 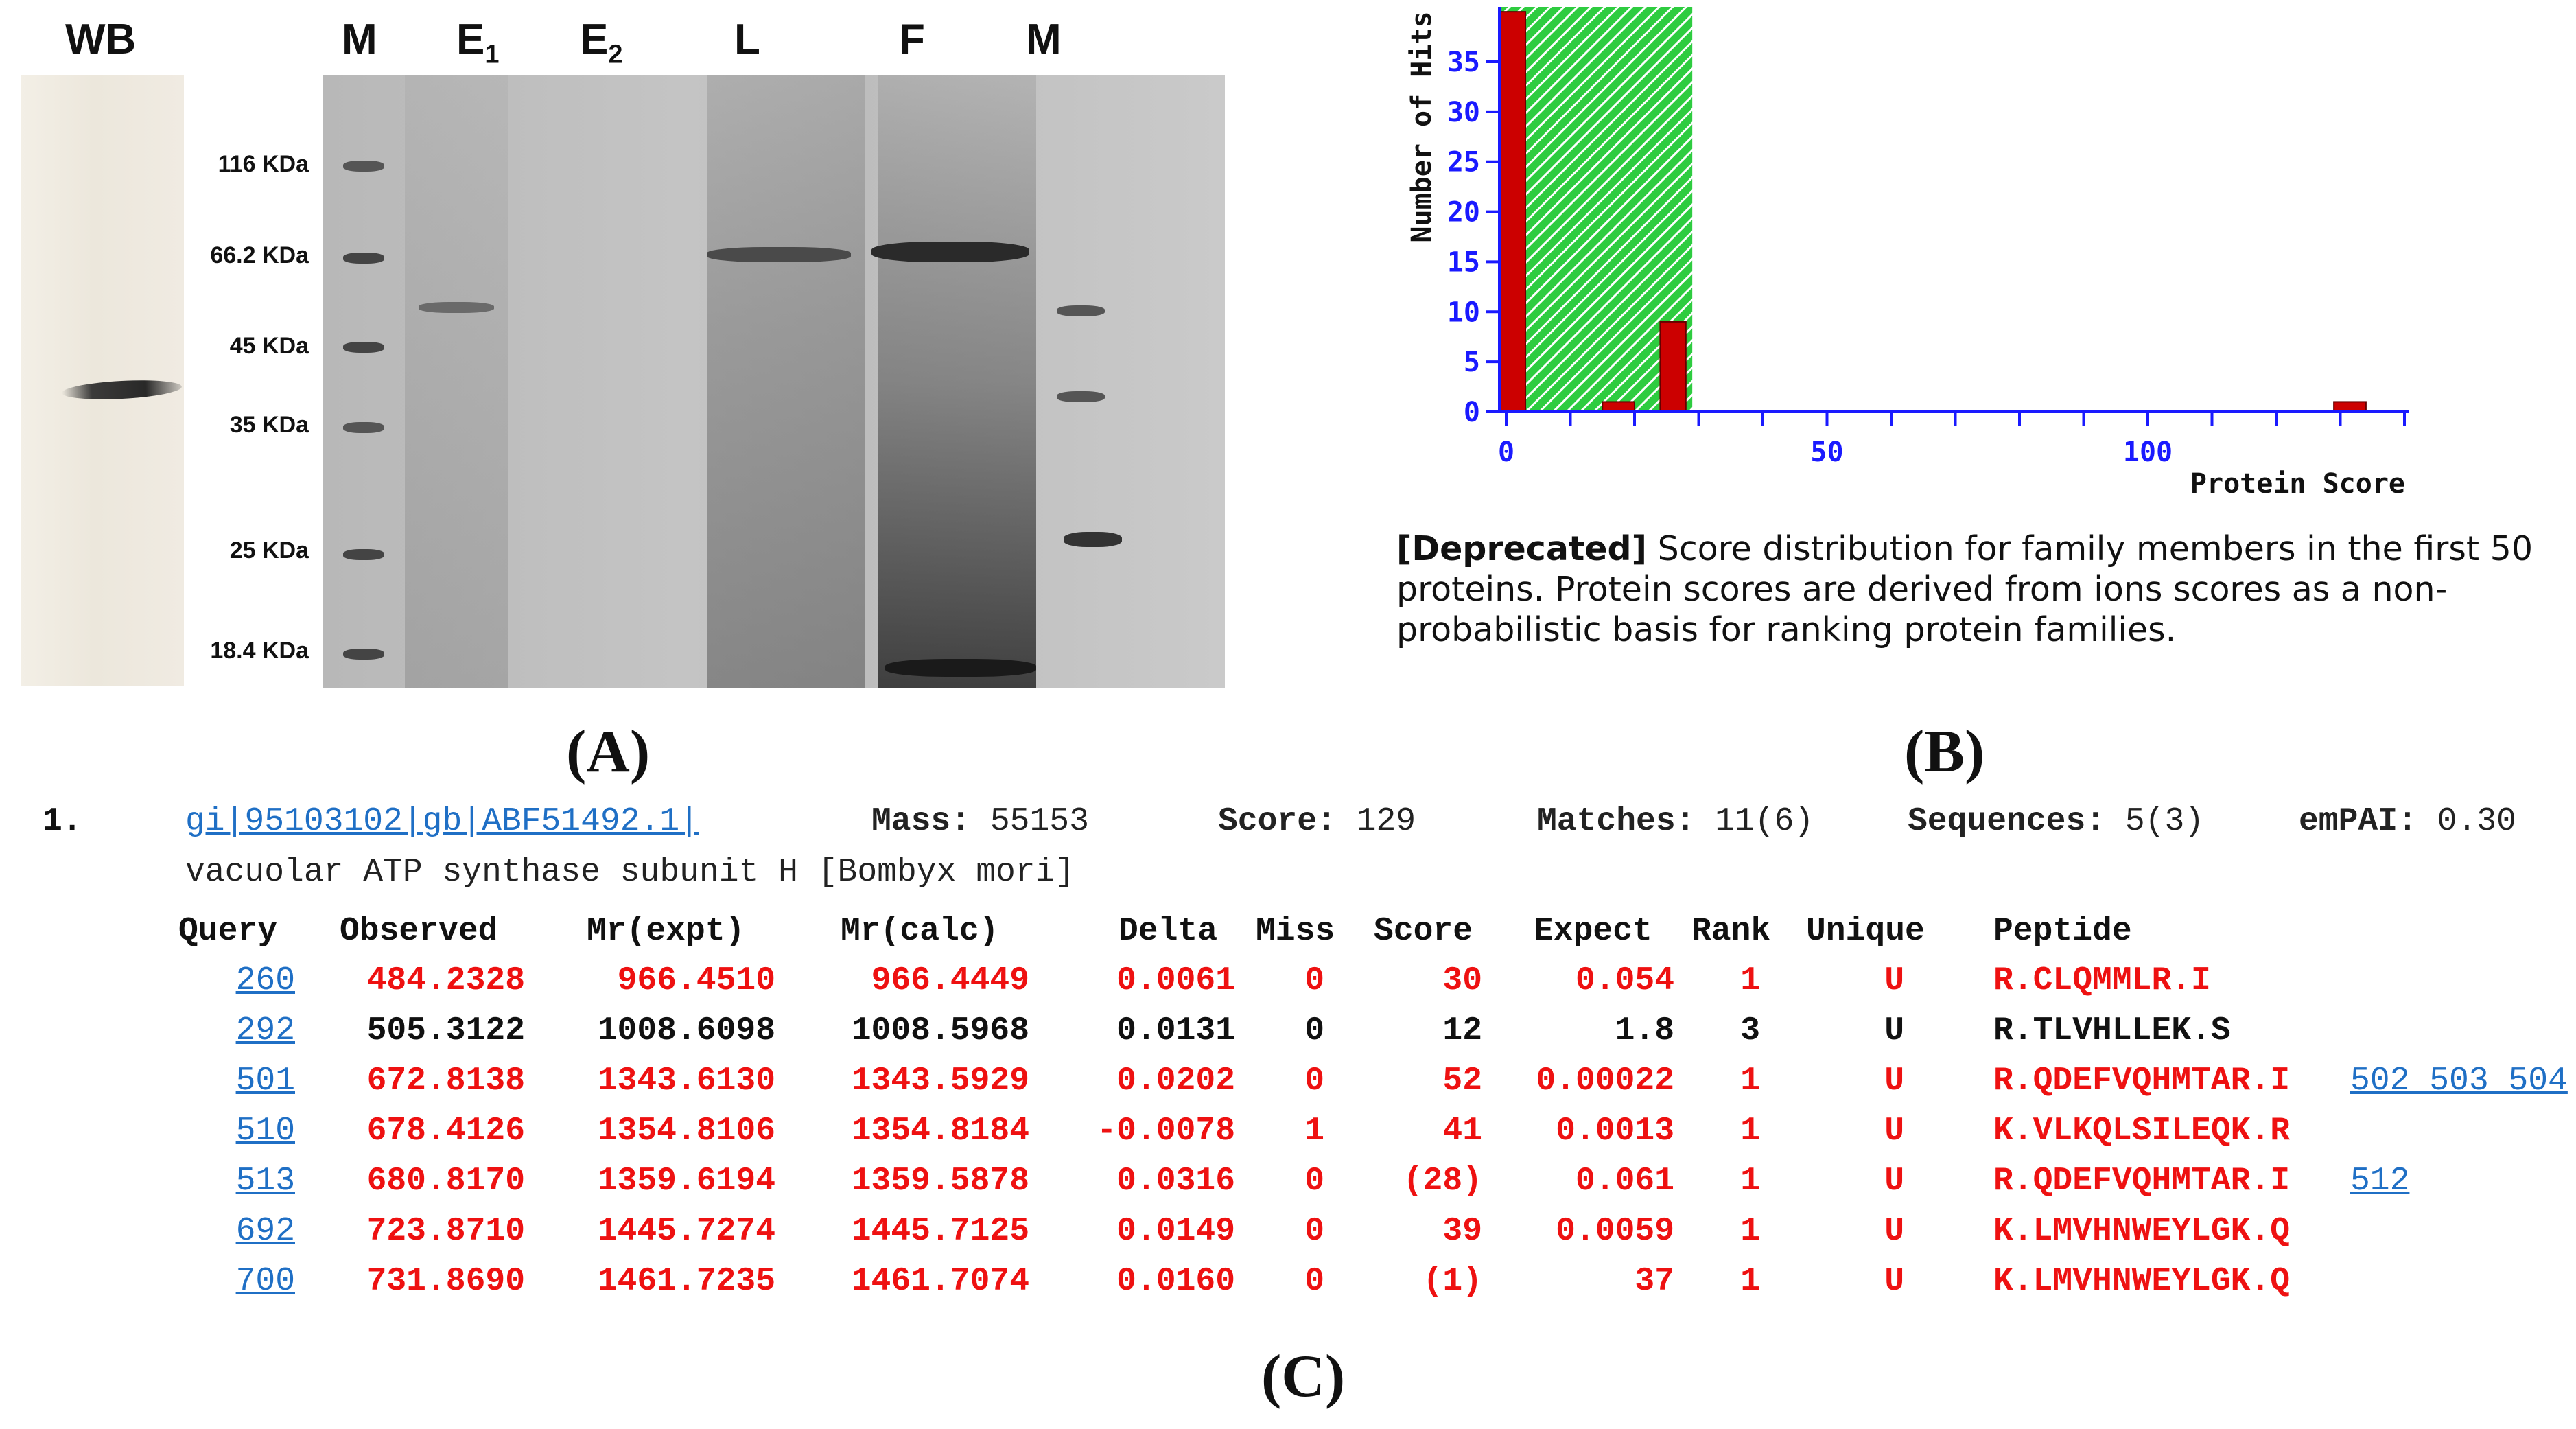 I want to click on y-tick-label: 0, so click(x=1472, y=412).